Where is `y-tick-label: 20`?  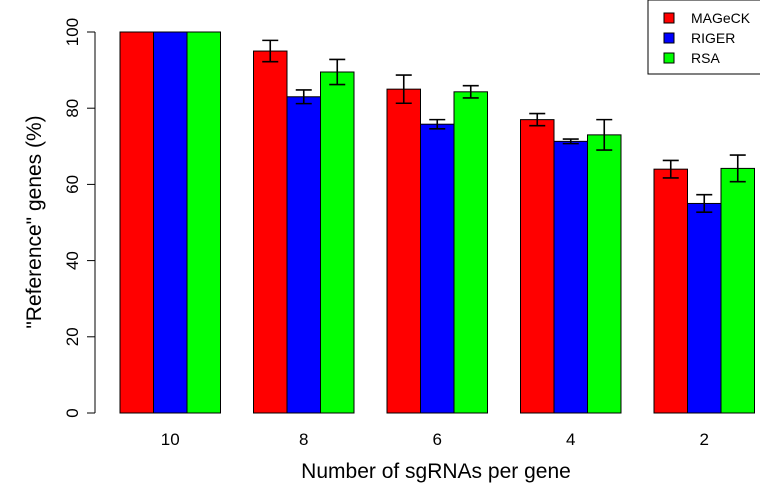
y-tick-label: 20 is located at coordinates (72, 336).